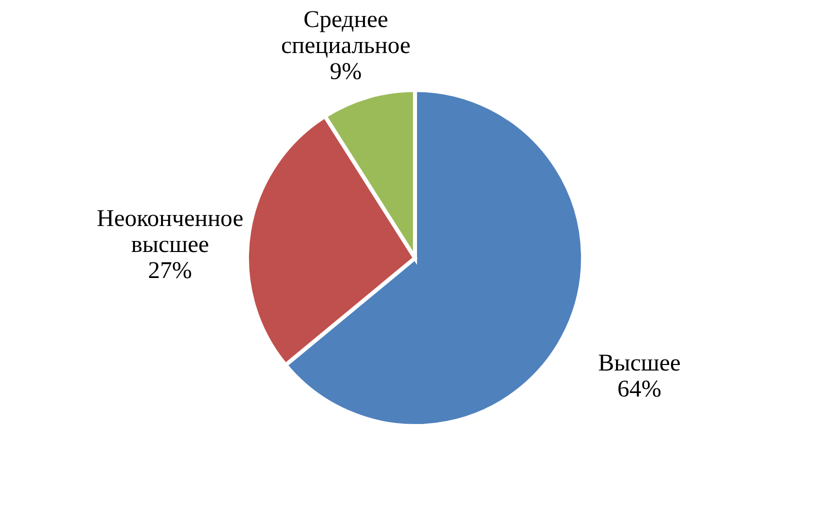  Describe the element at coordinates (639, 389) in the screenshot. I see `data-label: 64%` at that location.